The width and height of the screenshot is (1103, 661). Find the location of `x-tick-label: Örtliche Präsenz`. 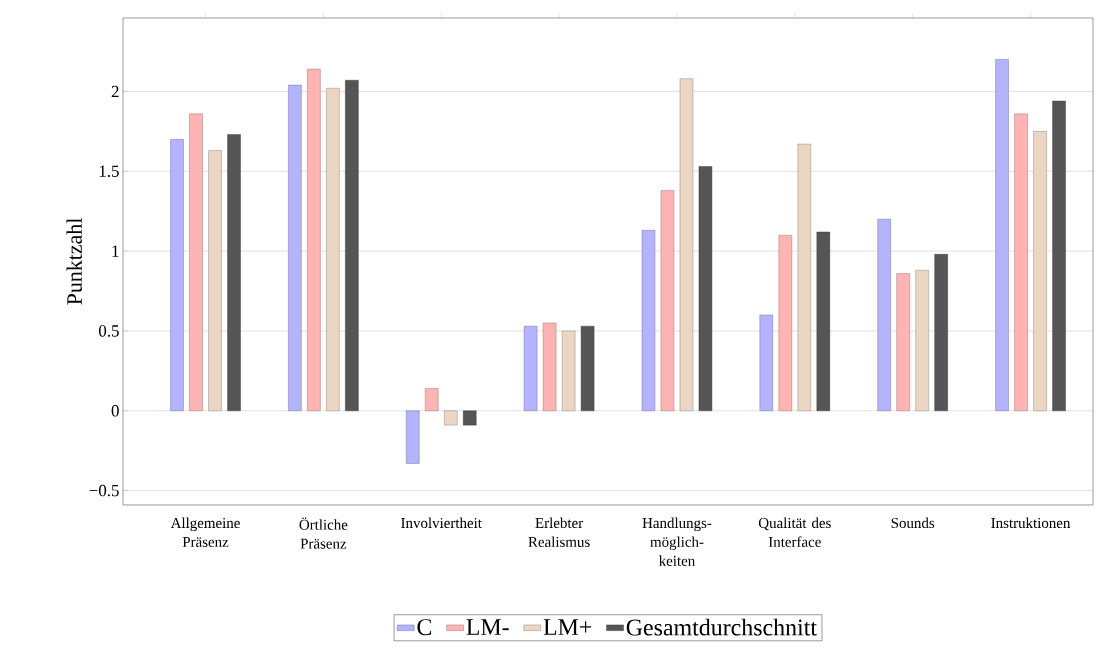

x-tick-label: Örtliche Präsenz is located at coordinates (323, 533).